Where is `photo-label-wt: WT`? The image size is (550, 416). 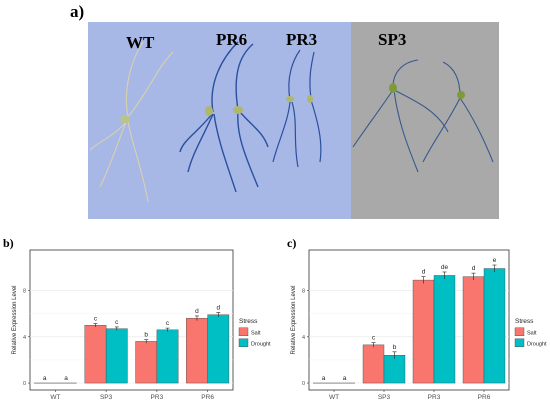 photo-label-wt: WT is located at coordinates (140, 42).